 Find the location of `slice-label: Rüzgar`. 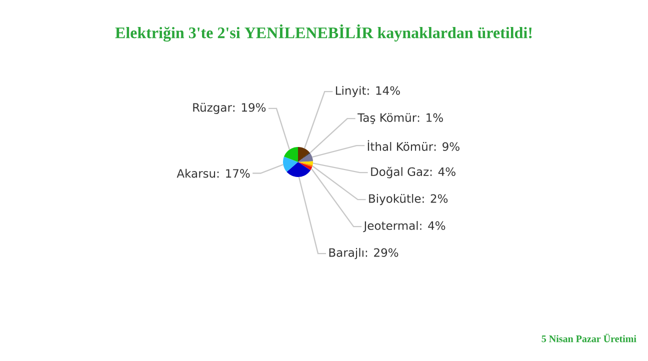

slice-label: Rüzgar is located at coordinates (212, 108).